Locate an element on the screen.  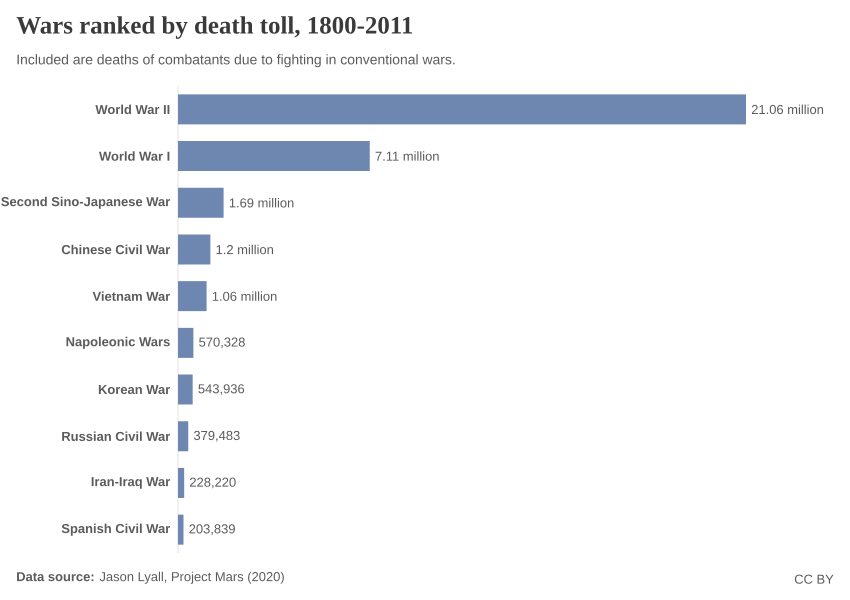
y-tick-label: Vietnam War is located at coordinates (131, 296).